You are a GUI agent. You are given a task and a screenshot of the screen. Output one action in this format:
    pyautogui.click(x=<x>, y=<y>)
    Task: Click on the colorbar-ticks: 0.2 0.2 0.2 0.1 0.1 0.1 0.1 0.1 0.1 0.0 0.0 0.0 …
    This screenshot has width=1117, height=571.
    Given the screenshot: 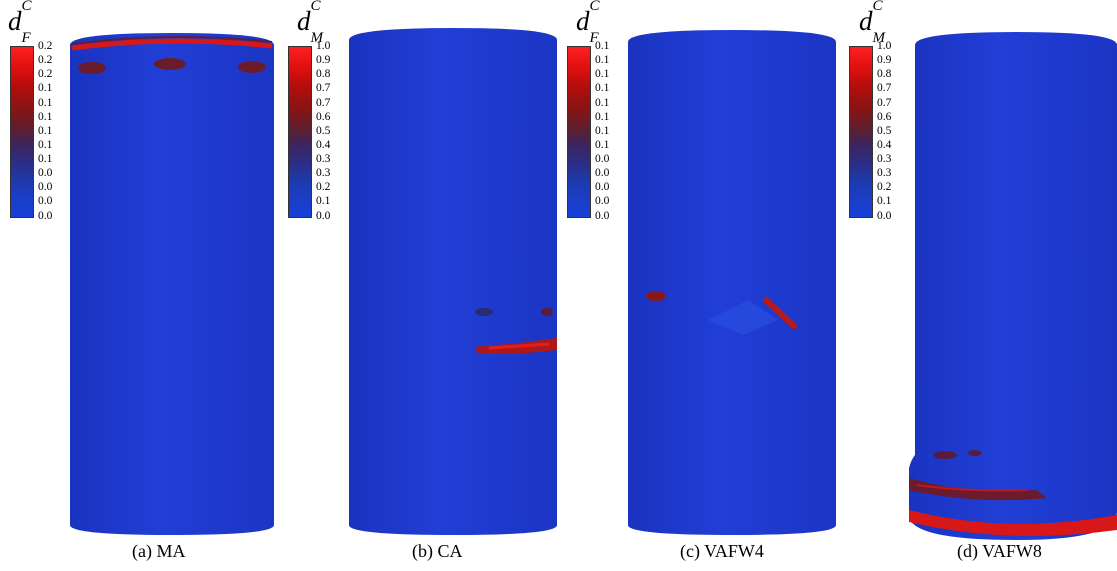 What is the action you would take?
    pyautogui.click(x=45, y=131)
    